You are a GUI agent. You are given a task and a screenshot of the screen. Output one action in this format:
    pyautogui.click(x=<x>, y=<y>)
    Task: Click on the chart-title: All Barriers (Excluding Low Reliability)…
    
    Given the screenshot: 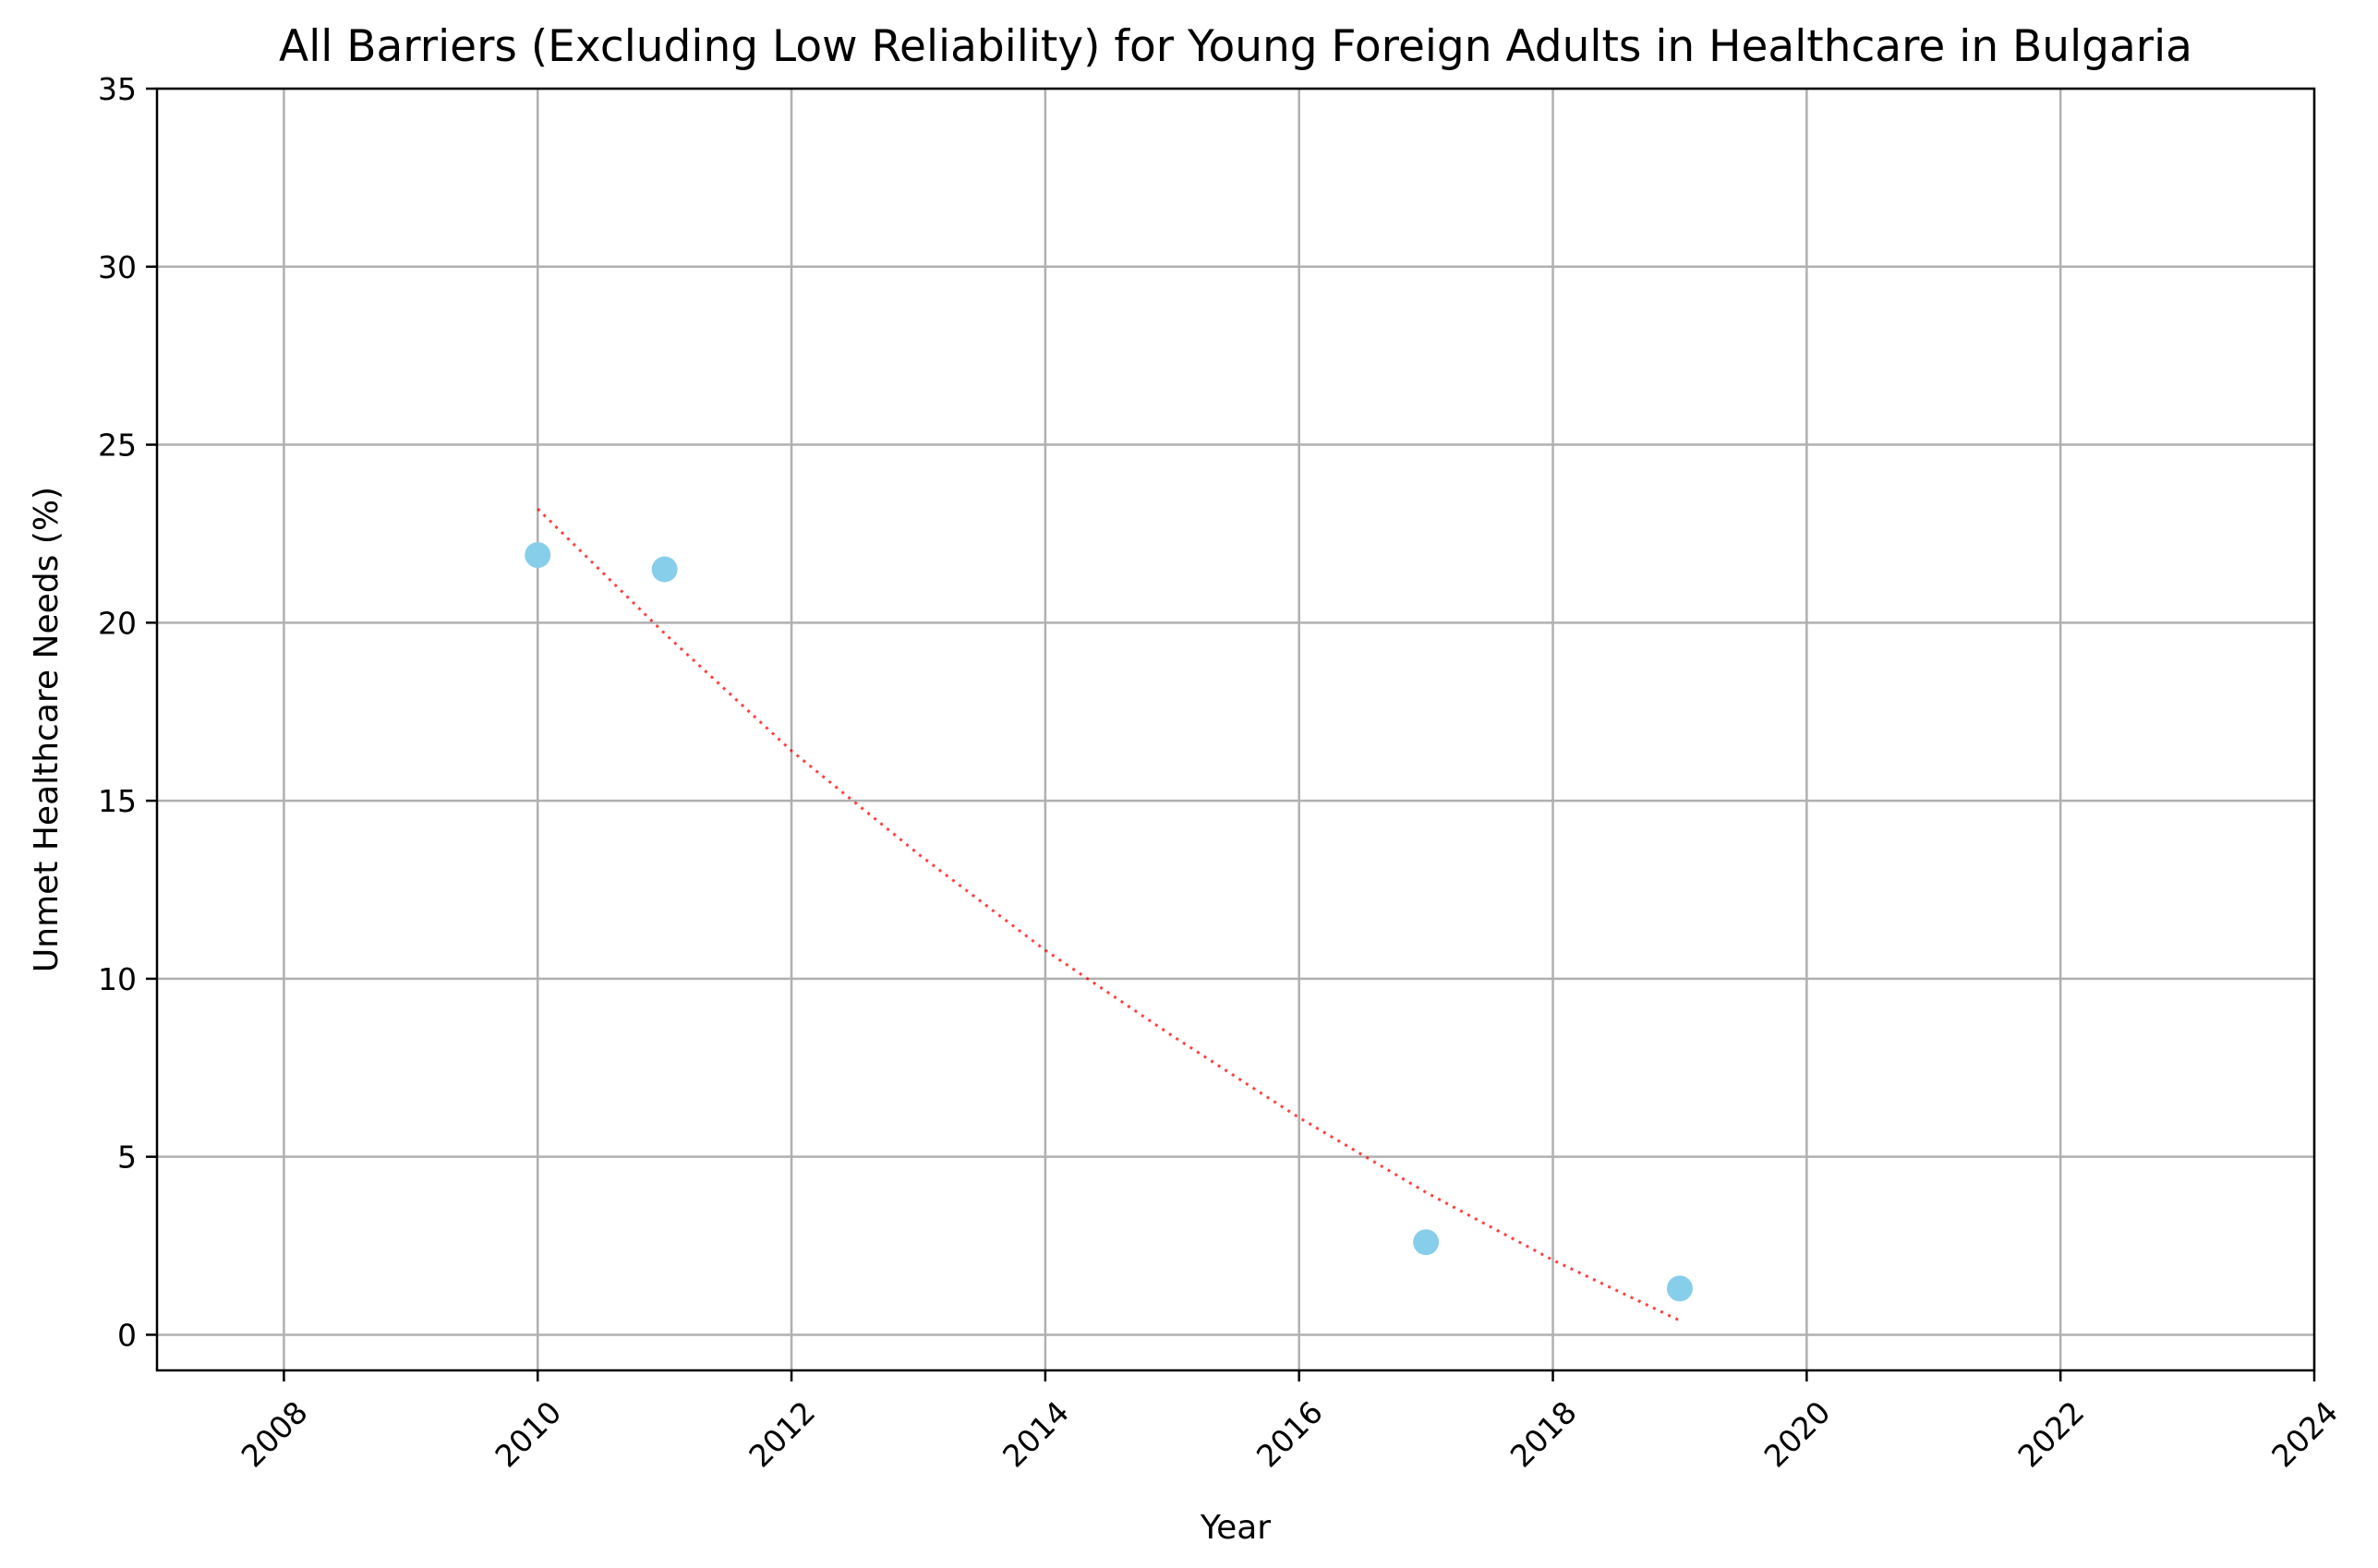 What is the action you would take?
    pyautogui.click(x=1235, y=47)
    